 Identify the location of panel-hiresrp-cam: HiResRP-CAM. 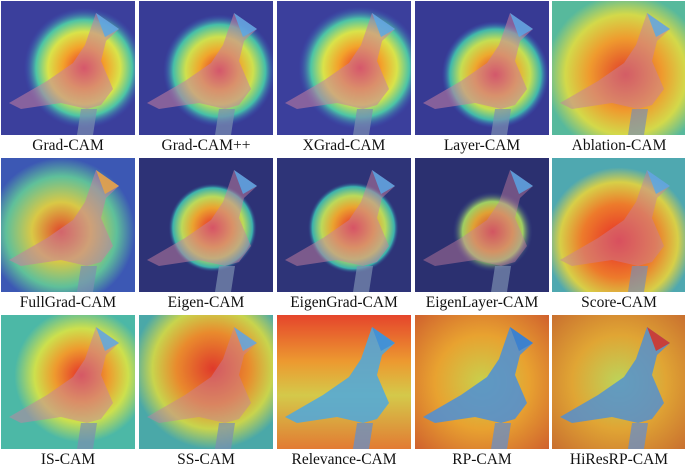
(618, 391).